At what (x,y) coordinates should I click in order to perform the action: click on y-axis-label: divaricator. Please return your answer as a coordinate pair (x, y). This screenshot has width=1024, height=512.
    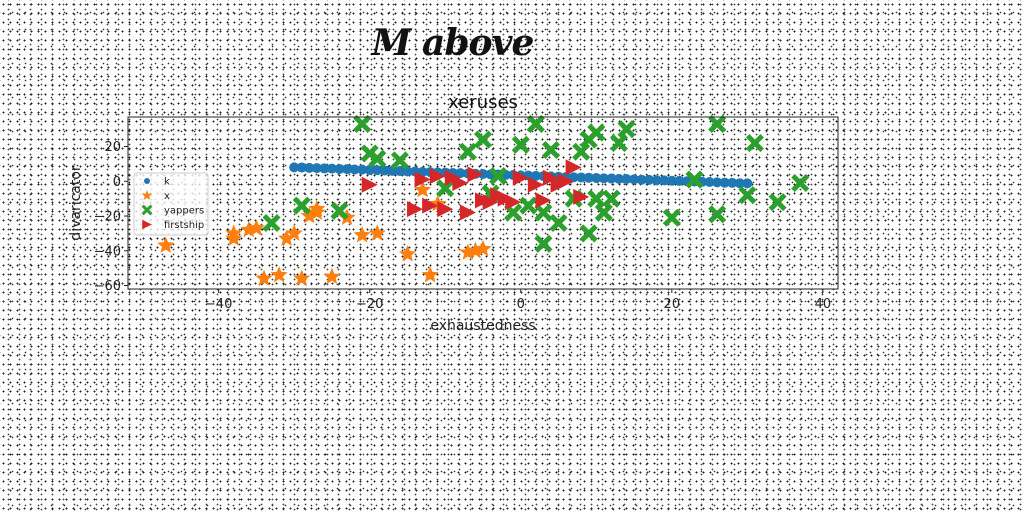
    Looking at the image, I should click on (76, 203).